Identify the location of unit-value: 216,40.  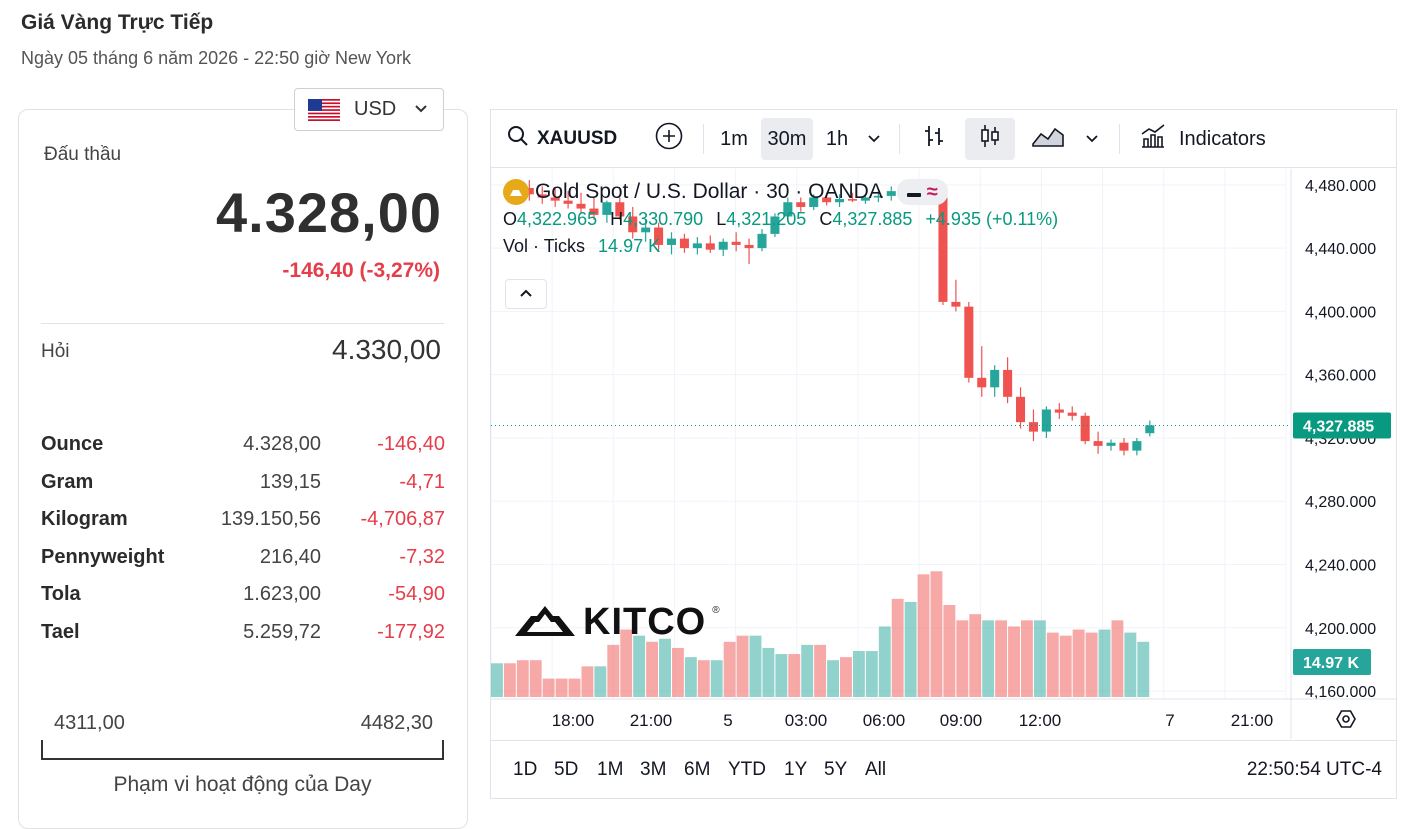
(290, 556).